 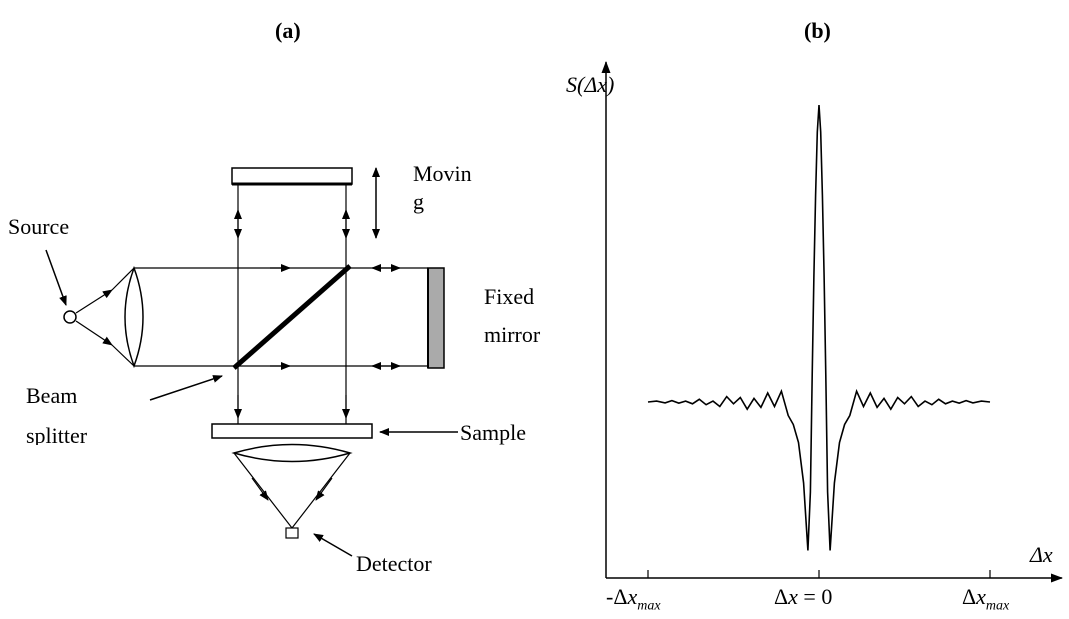 What do you see at coordinates (292, 317) in the screenshot?
I see `beam-splitter` at bounding box center [292, 317].